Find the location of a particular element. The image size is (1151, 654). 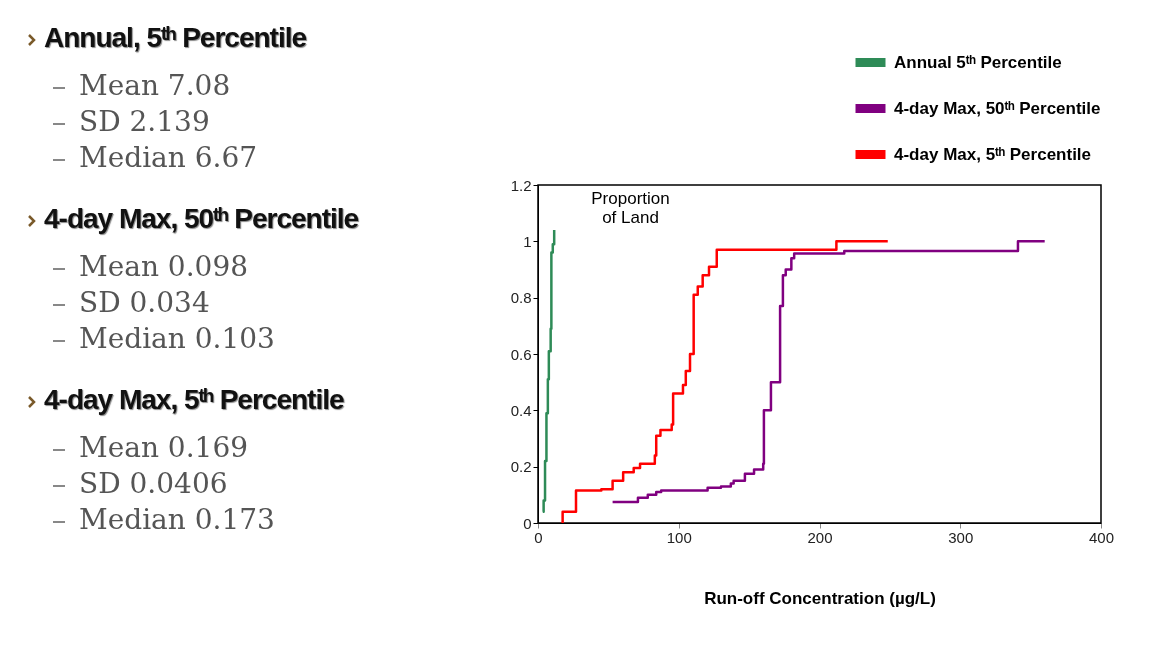

text: SD 0.034 is located at coordinates (145, 303).